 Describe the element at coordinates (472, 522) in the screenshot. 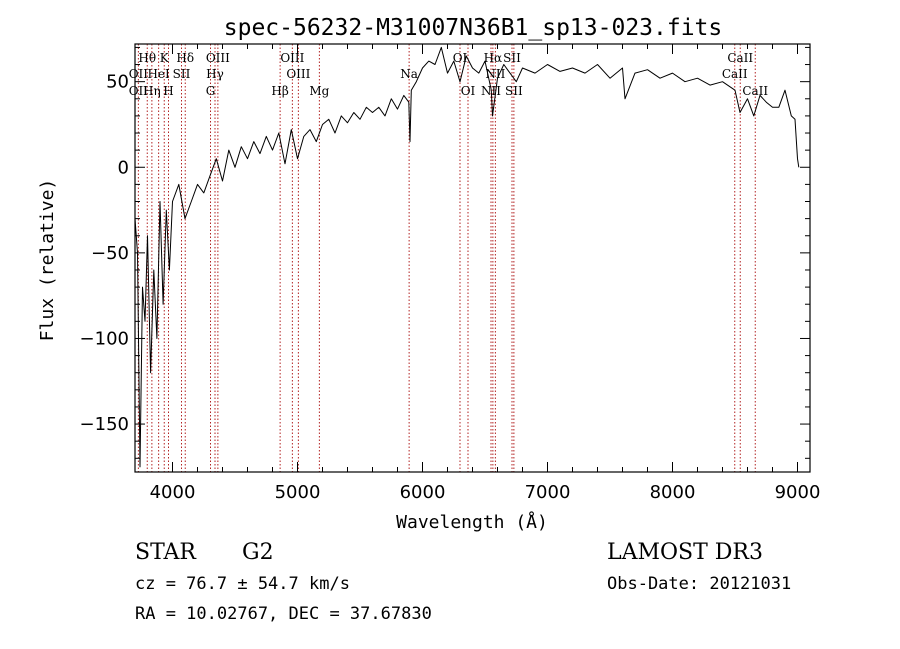

I see `x-axis-label: Wavelength (Å)` at that location.